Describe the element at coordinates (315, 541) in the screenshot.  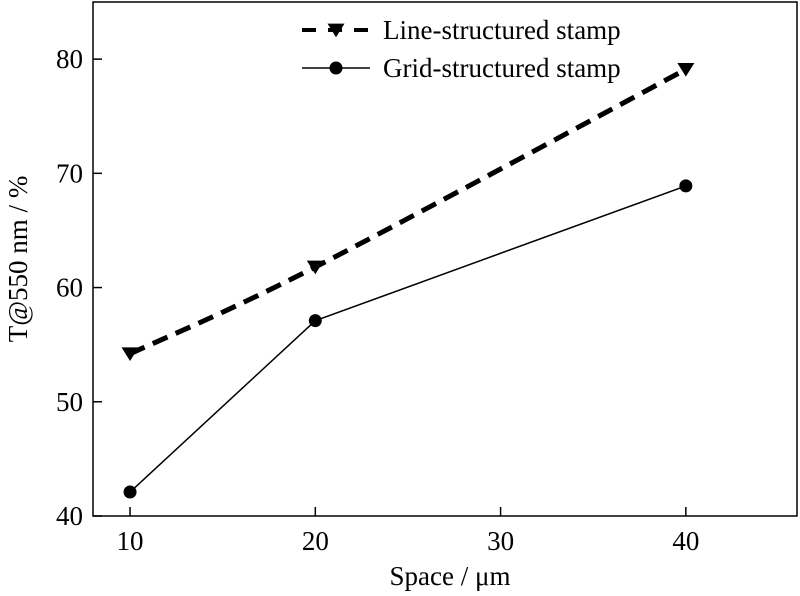
I see `x-tick-label: 20` at that location.